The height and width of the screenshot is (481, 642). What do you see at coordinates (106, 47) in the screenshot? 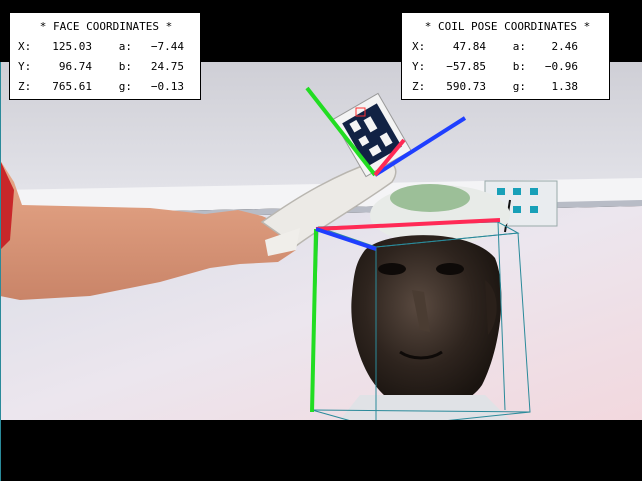
I see `face-row-x: X: 125.03 a: −7.44` at bounding box center [106, 47].